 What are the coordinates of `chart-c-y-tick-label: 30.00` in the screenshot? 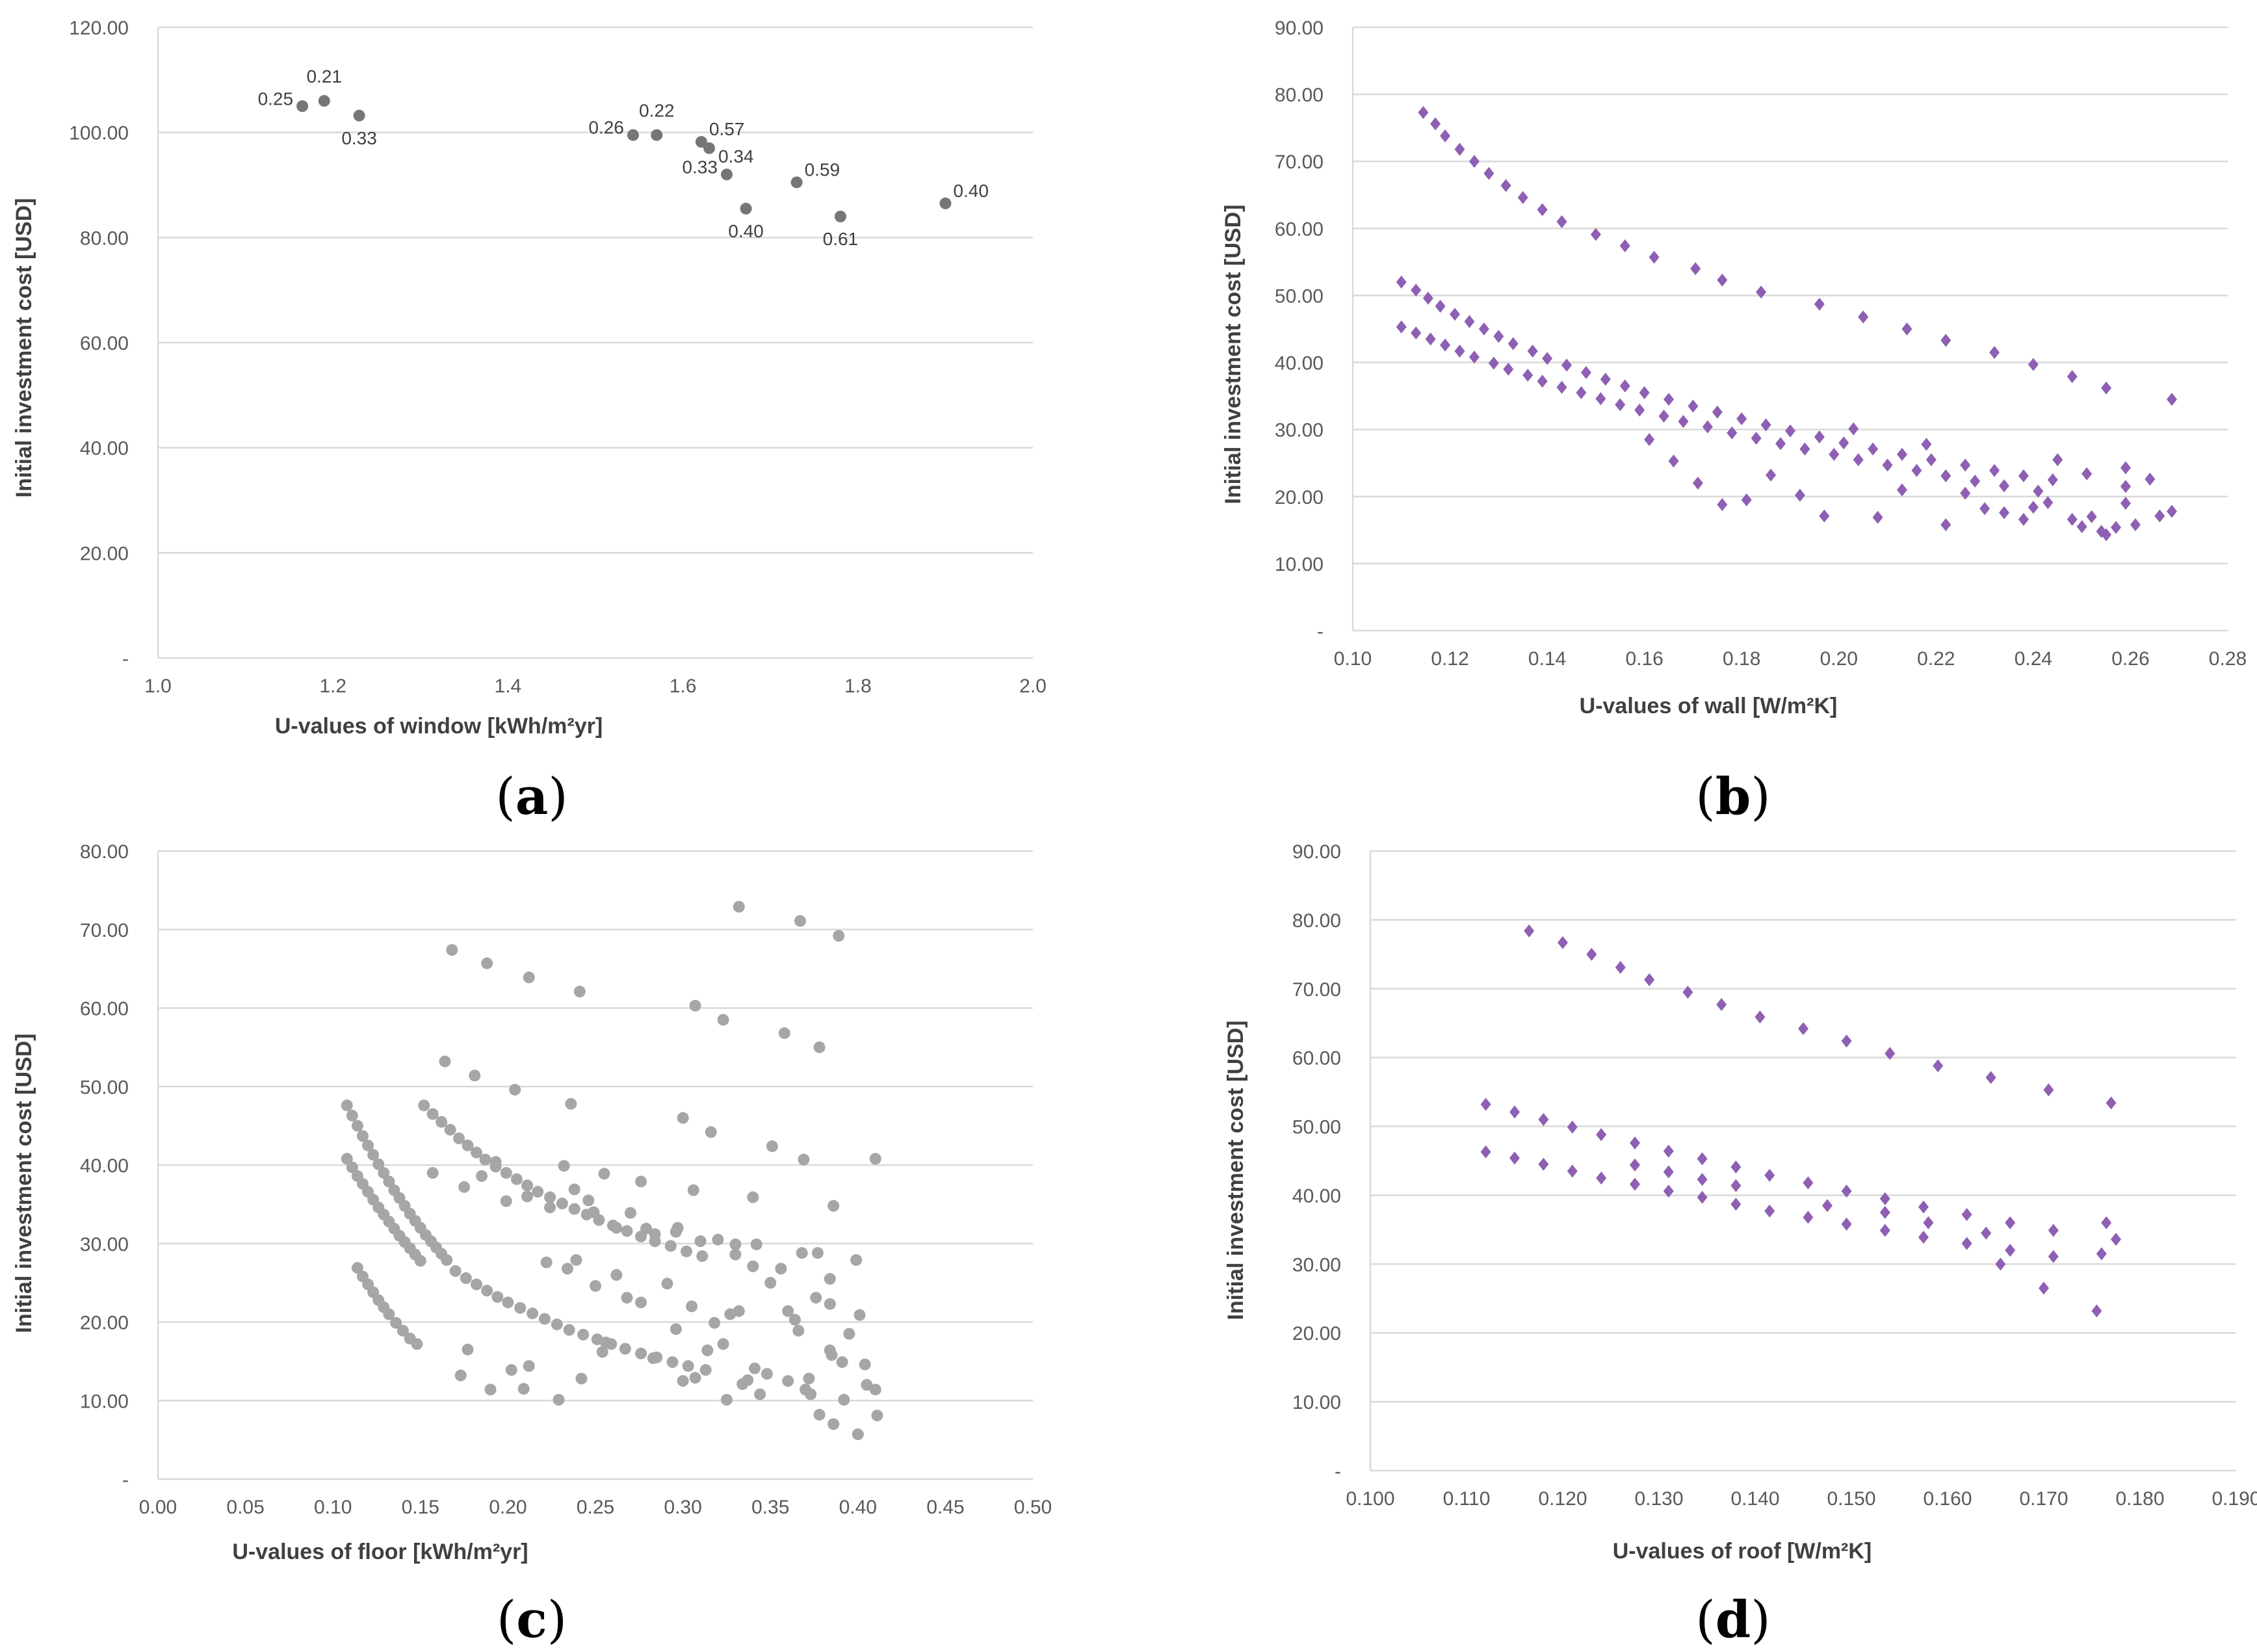 It's located at (104, 1244).